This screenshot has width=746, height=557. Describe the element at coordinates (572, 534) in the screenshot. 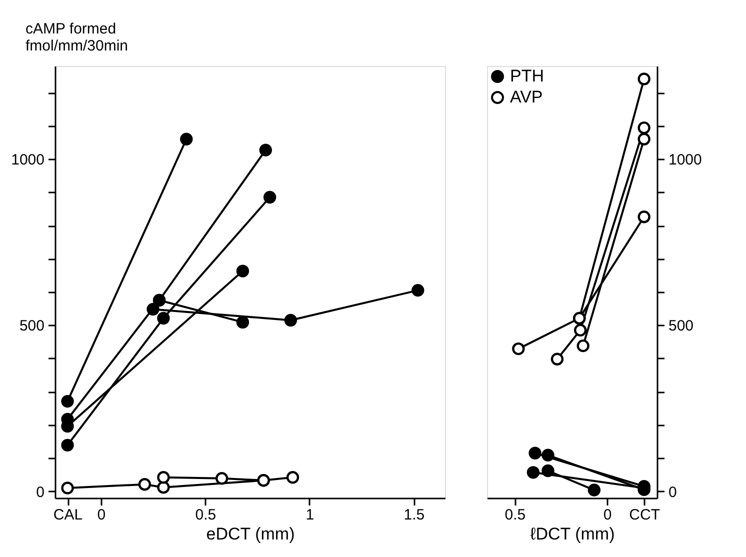

I see `x-axis-title: ℓDCT (mm)` at that location.